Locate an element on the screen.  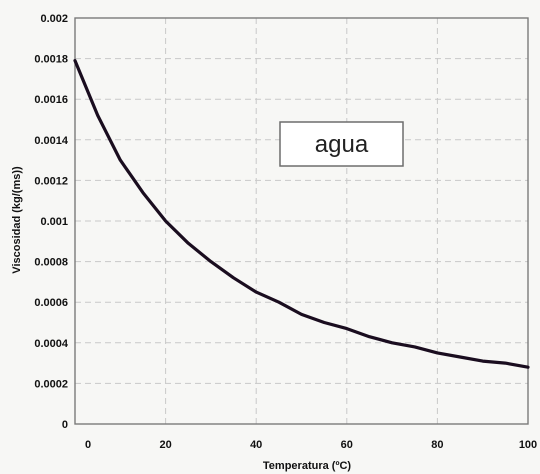
y-tick-label: 0.0008 is located at coordinates (51, 263).